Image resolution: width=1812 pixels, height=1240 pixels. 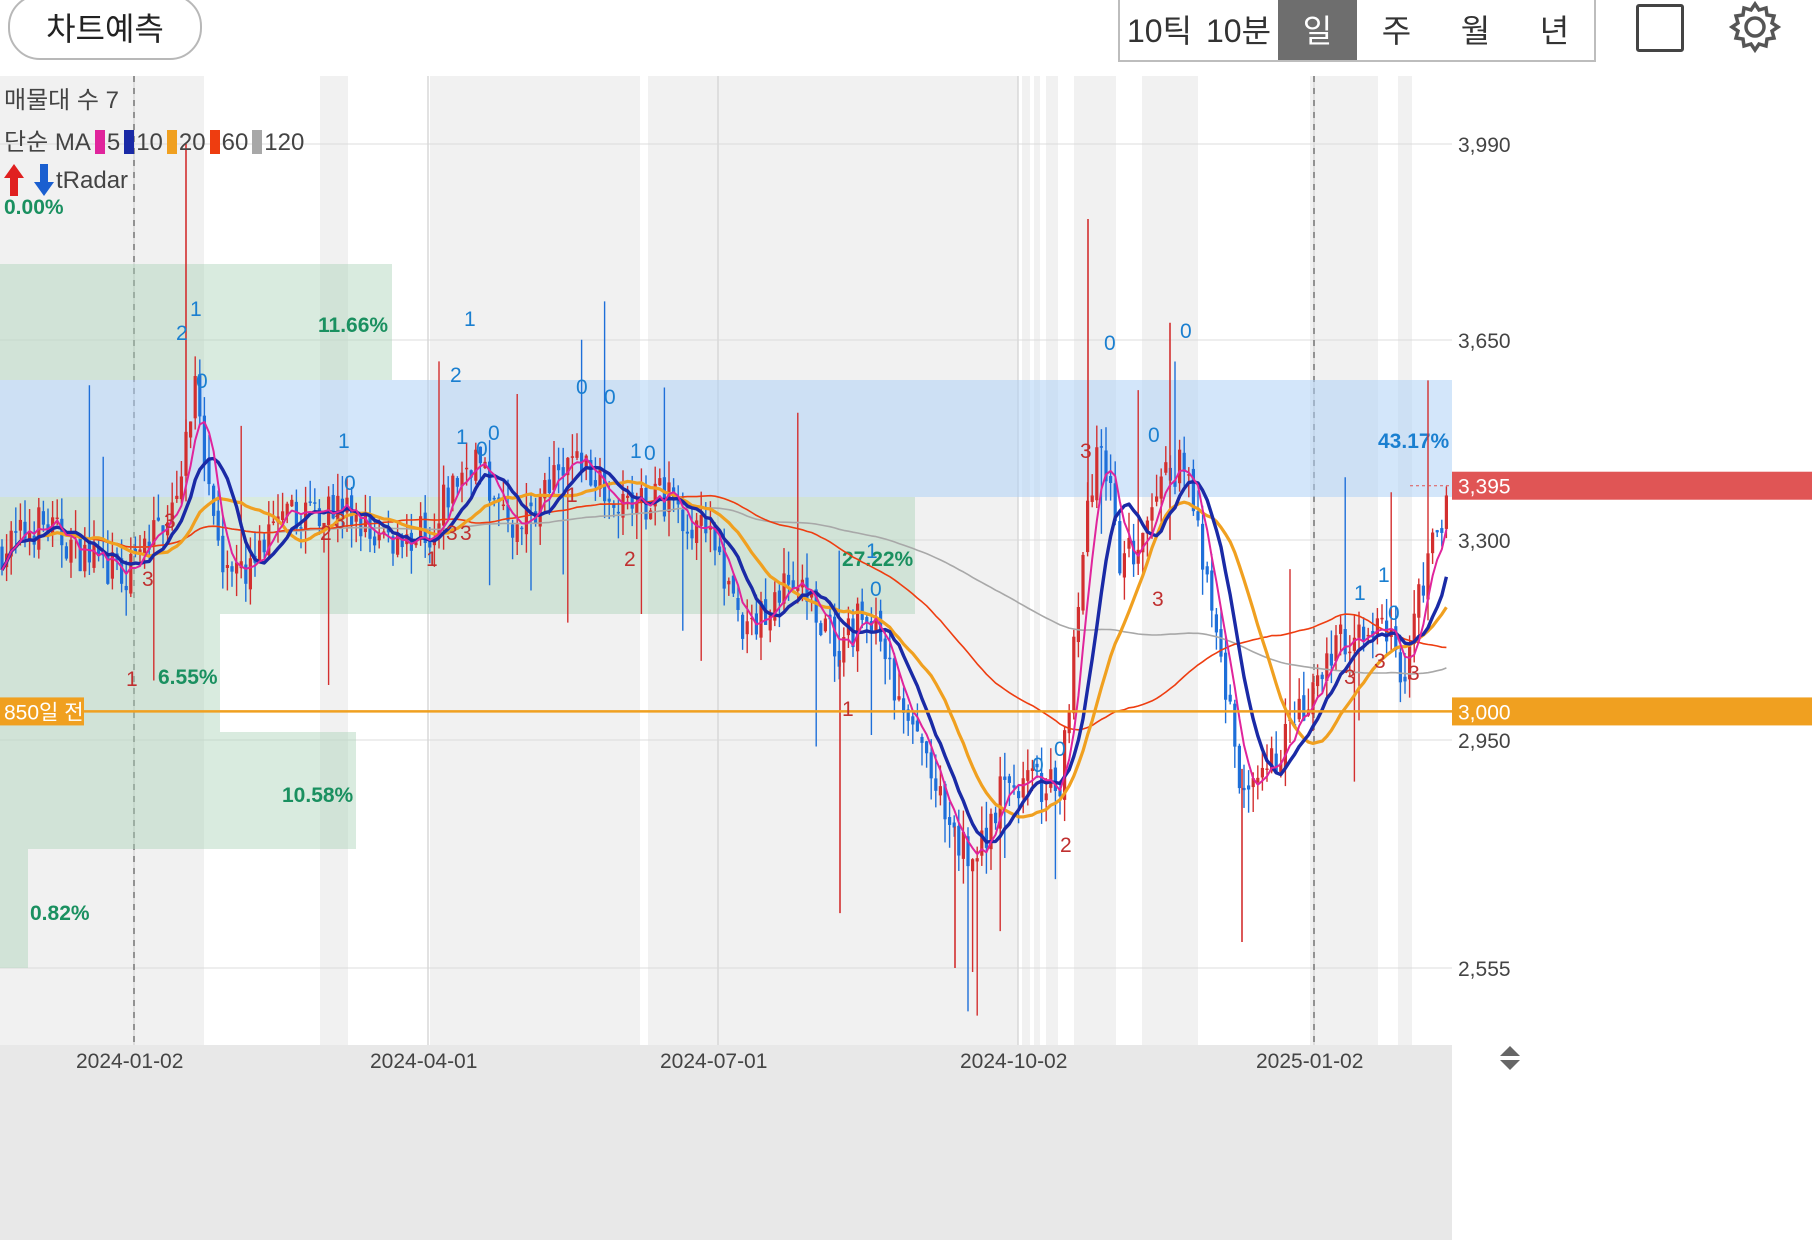 I want to click on tradar-marker: 3, so click(x=340, y=521).